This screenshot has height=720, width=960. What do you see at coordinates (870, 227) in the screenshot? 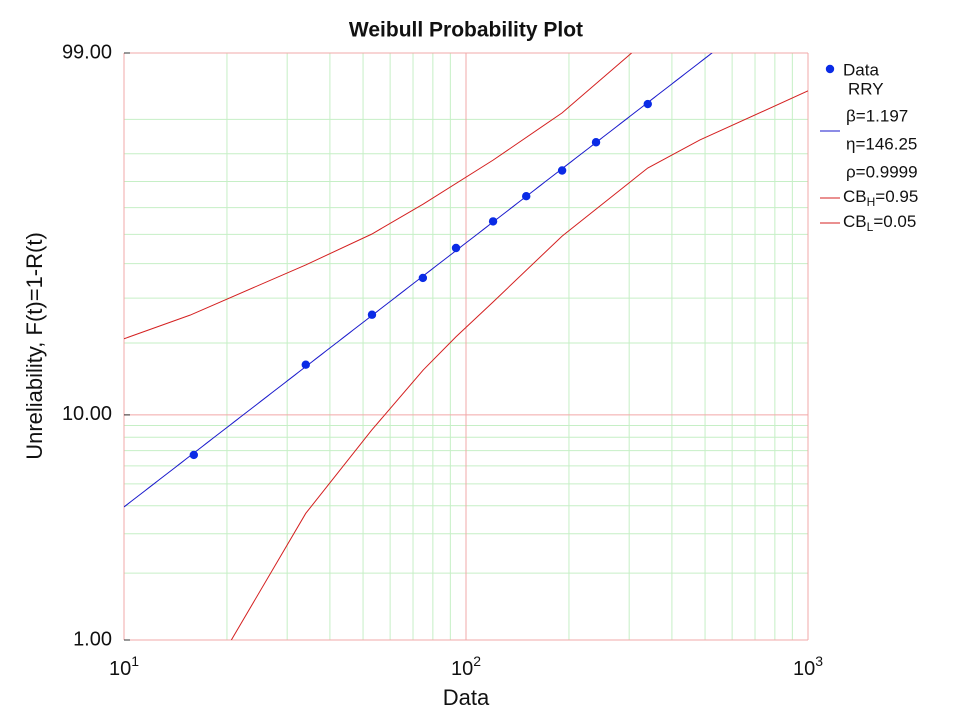
I see `legend-subscript: L` at bounding box center [870, 227].